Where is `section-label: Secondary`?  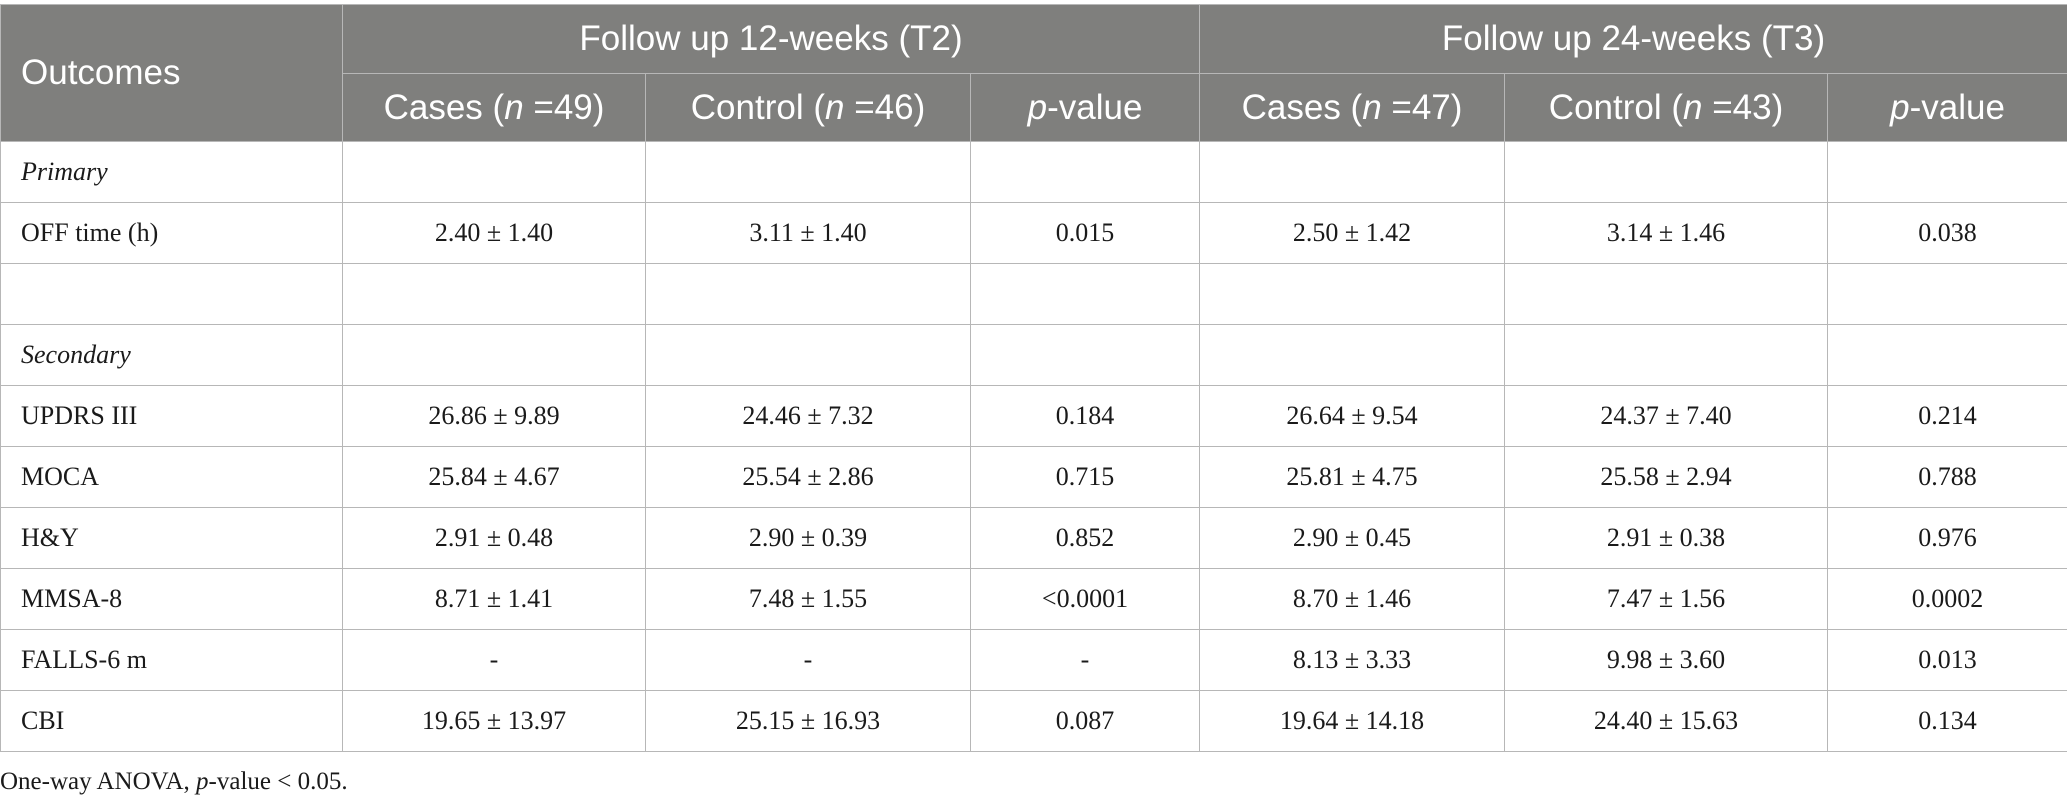
section-label: Secondary is located at coordinates (171, 355).